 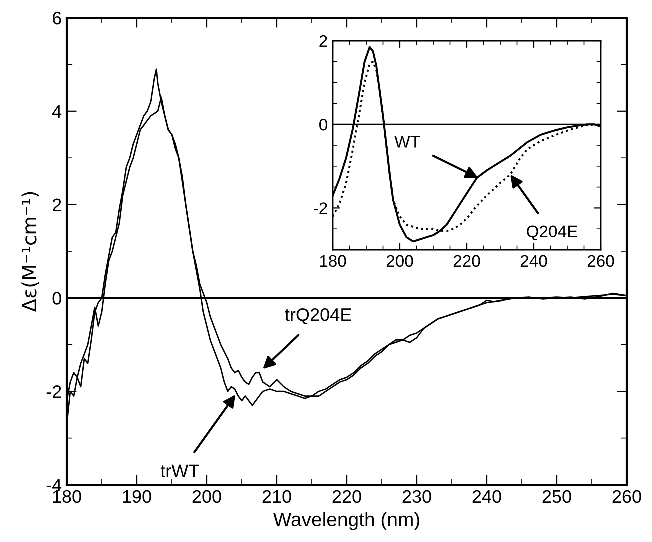 What do you see at coordinates (57, 112) in the screenshot?
I see `y-tick-label: 4` at bounding box center [57, 112].